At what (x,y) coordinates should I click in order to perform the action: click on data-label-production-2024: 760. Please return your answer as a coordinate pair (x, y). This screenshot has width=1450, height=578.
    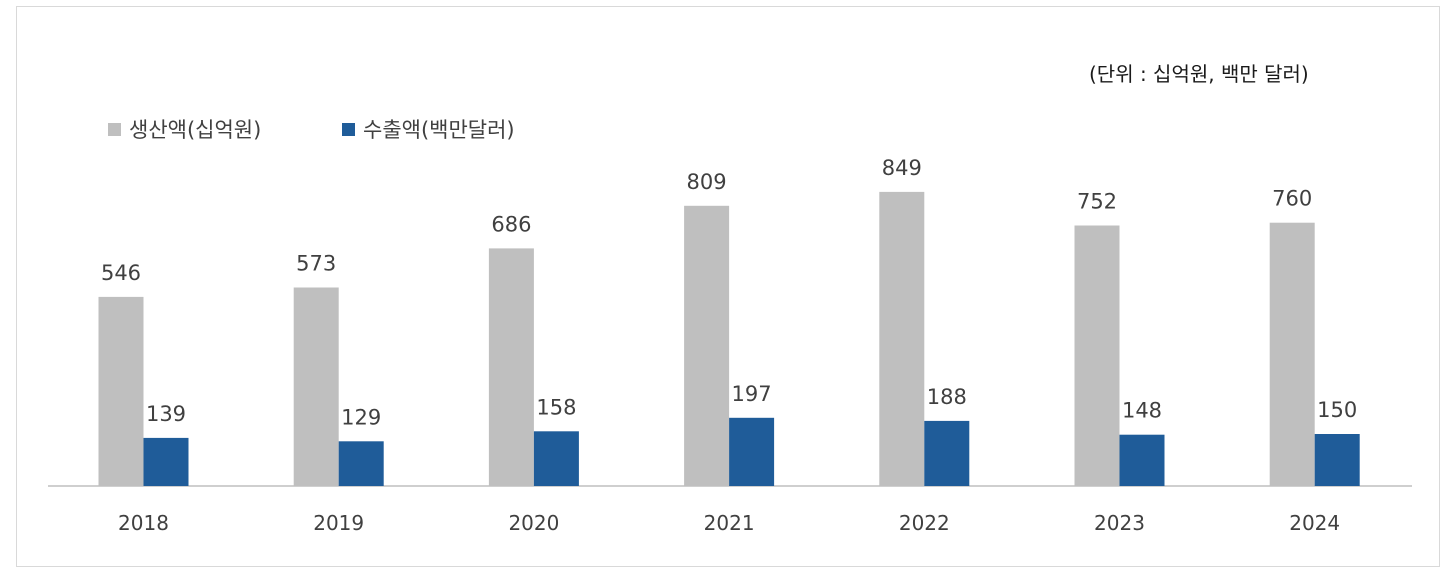
    Looking at the image, I should click on (1292, 199).